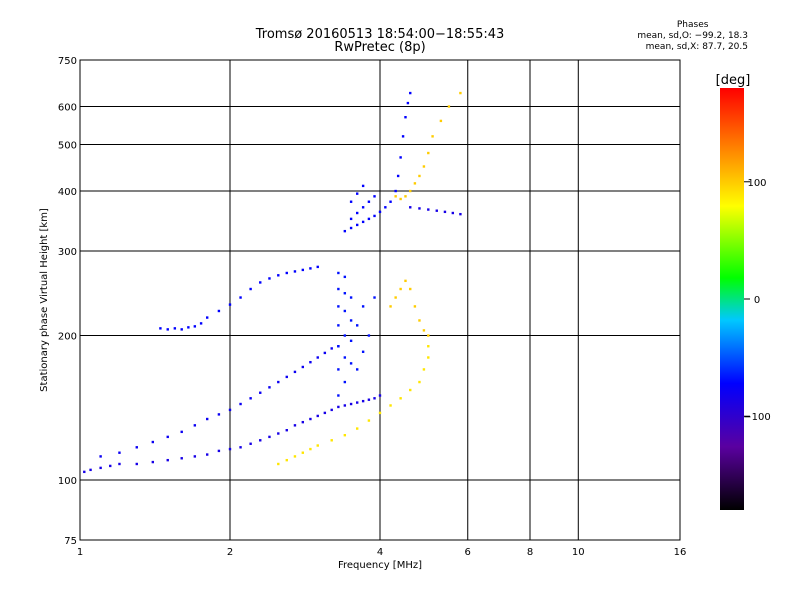  I want to click on x-tick-label: 2, so click(230, 552).